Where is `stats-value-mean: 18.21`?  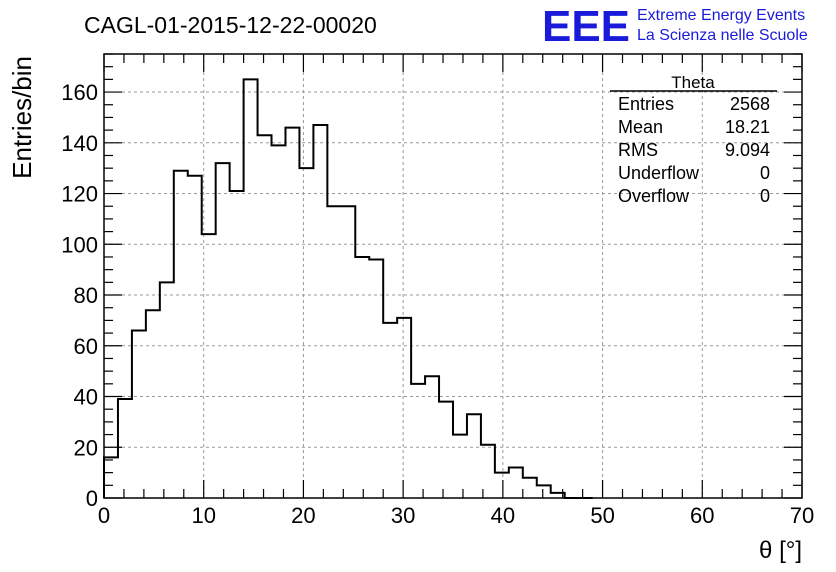
stats-value-mean: 18.21 is located at coordinates (747, 127).